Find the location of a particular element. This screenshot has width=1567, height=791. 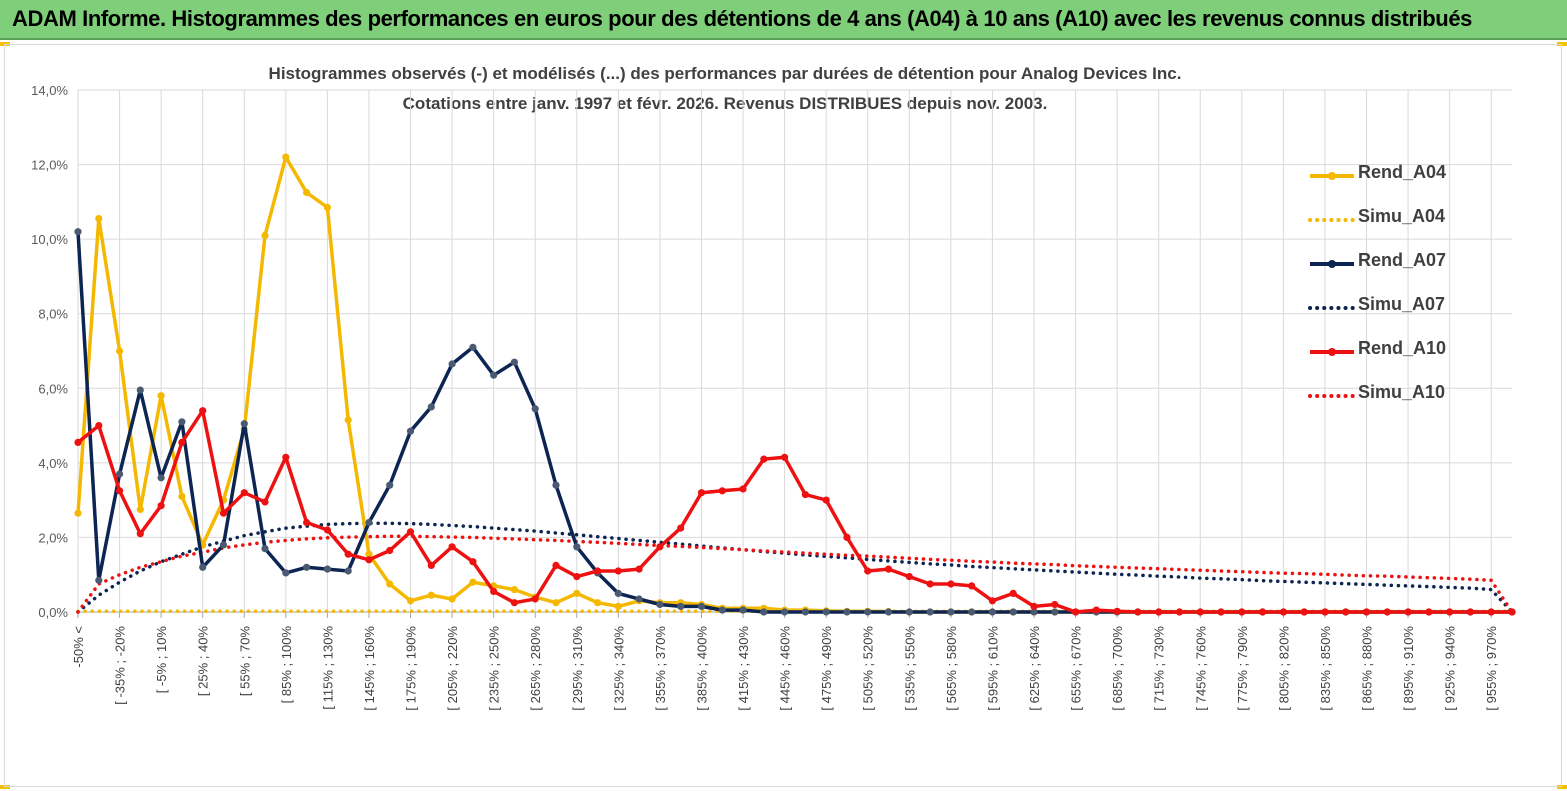

legend-label: Simu_A07 is located at coordinates (1402, 304).